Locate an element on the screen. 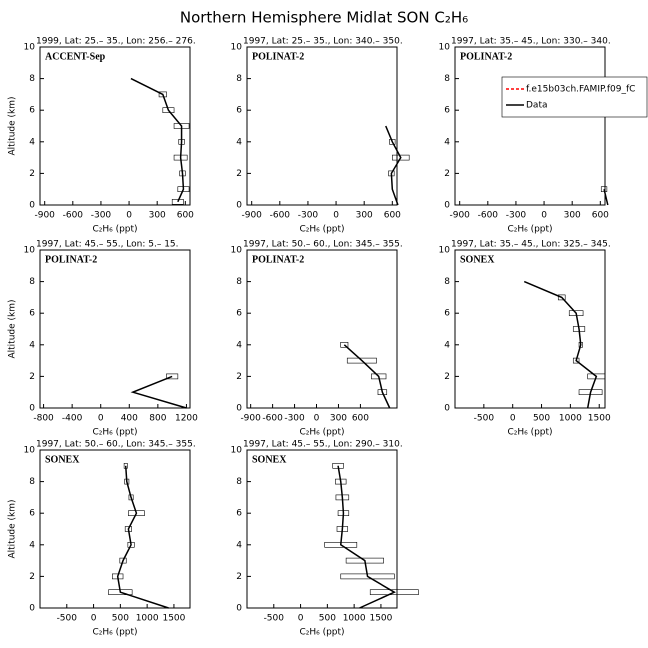  legend-label: f.e15b03ch.FAMIP.f09_fC is located at coordinates (580, 90).